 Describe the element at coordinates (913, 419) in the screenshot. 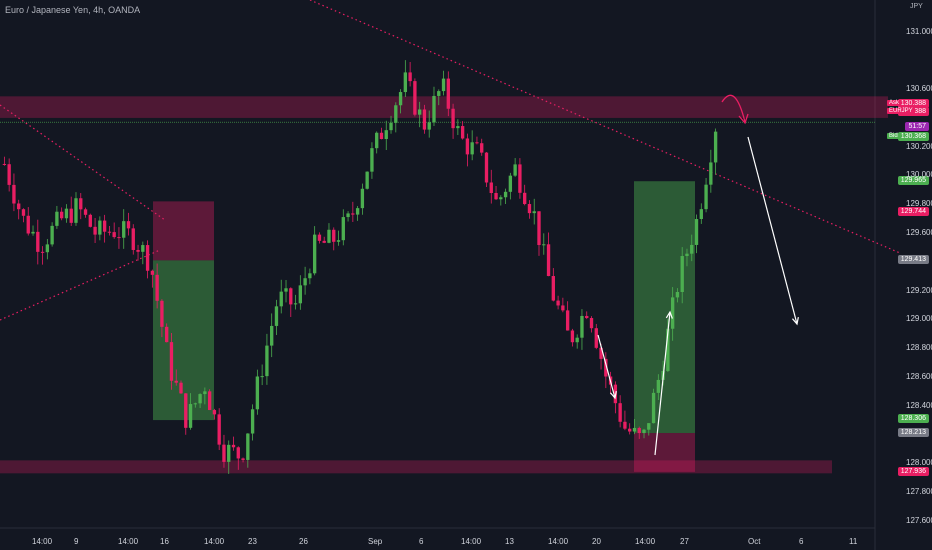

I see `price-tag-value: 128.306` at that location.